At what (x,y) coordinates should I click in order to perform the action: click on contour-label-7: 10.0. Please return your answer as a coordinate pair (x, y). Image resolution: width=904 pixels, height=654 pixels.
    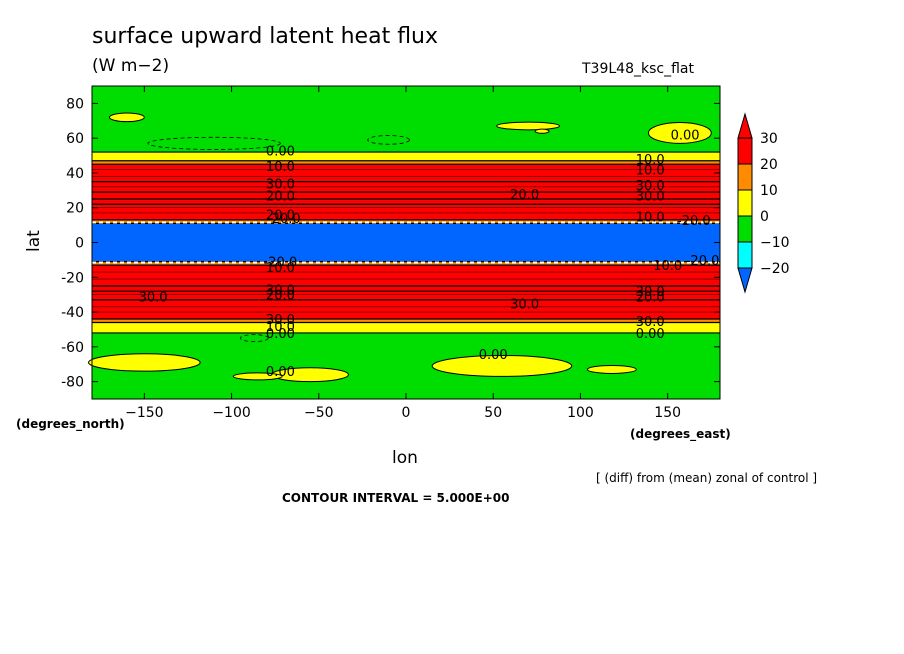
    Looking at the image, I should click on (650, 170).